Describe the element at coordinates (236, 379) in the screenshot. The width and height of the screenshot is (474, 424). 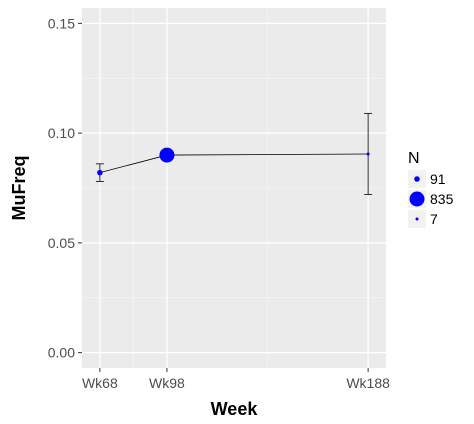
I see `x-axis-ticks: Wk68 Wk98 Wk188` at that location.